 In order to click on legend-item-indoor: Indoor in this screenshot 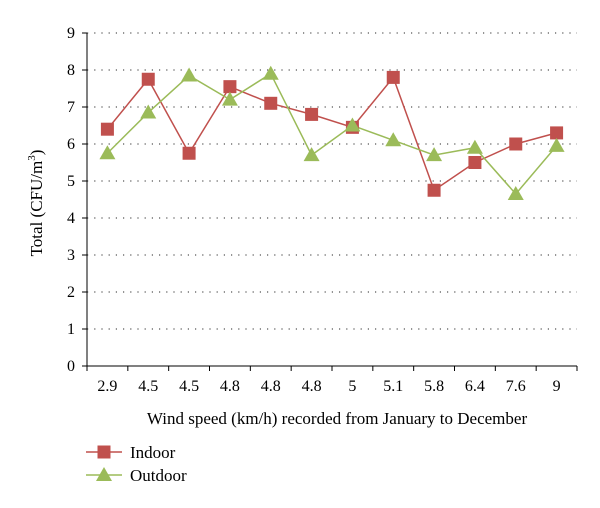, I will do `click(131, 452)`.